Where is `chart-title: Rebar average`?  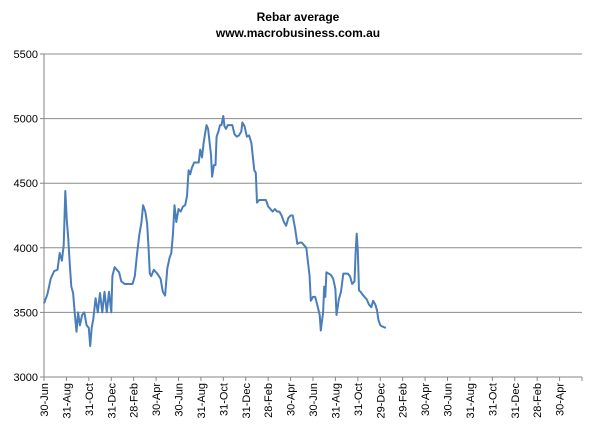 chart-title: Rebar average is located at coordinates (298, 17).